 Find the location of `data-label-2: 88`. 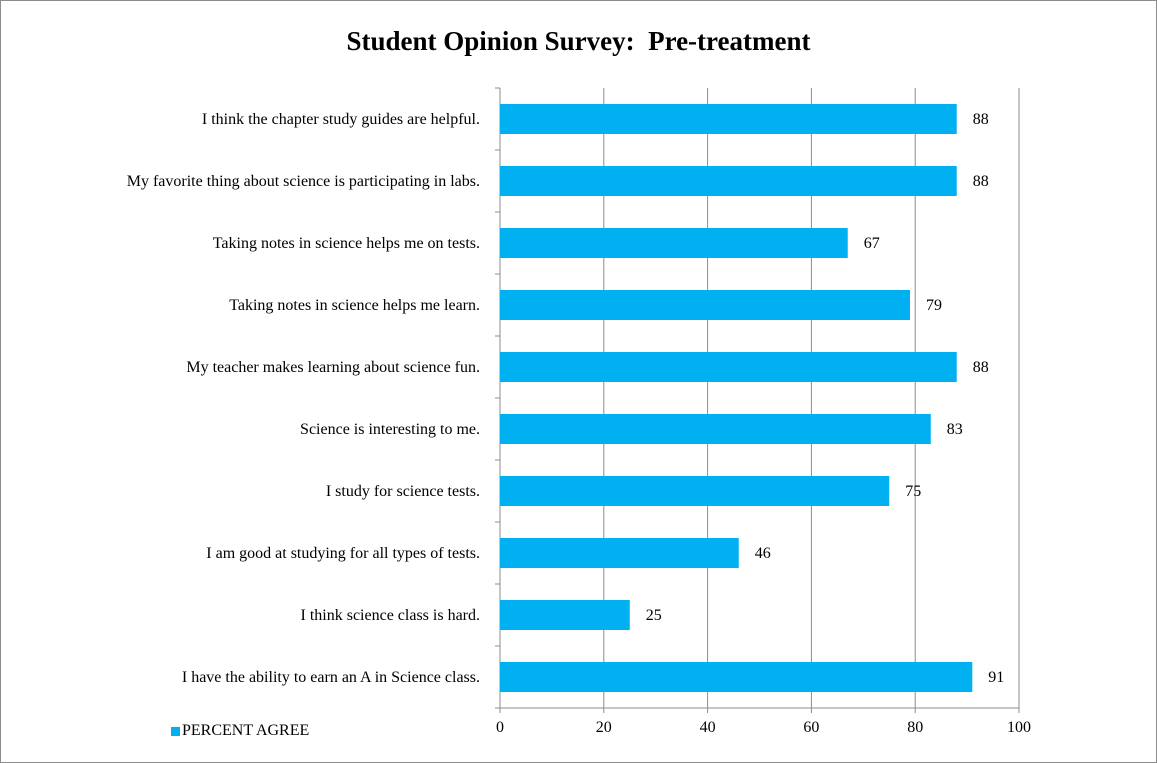

data-label-2: 88 is located at coordinates (981, 181).